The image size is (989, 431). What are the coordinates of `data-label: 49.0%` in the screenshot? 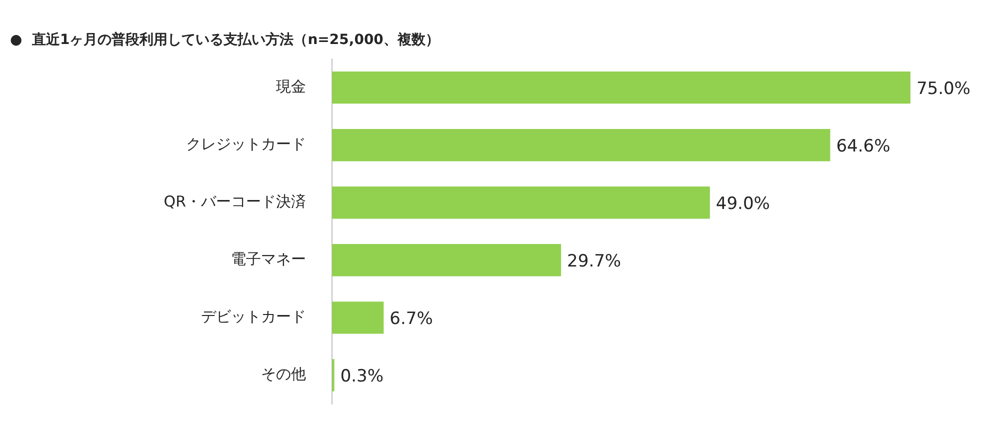 It's located at (743, 204).